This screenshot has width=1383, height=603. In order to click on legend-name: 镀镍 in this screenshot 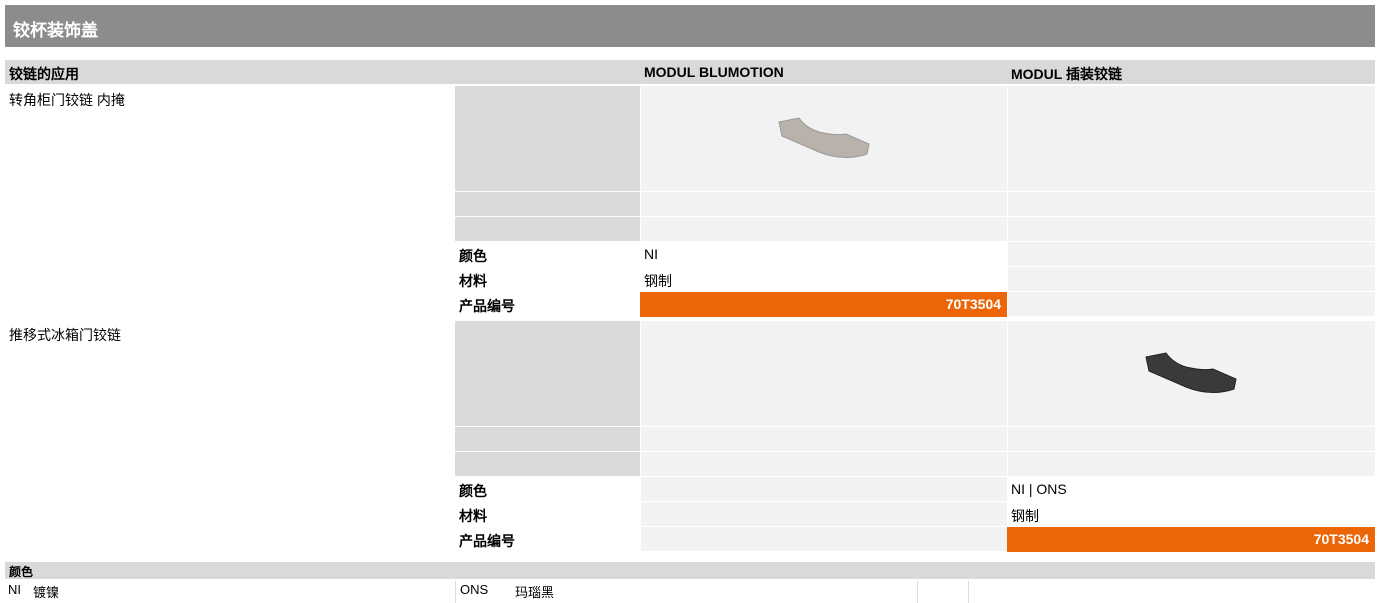, I will do `click(46, 592)`.